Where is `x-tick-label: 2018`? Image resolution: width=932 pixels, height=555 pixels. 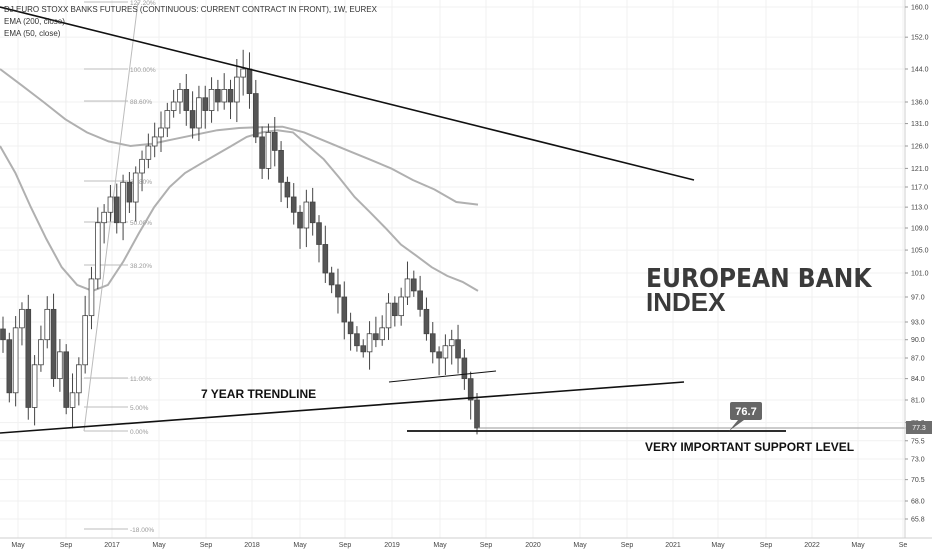
x-tick-label: 2018 is located at coordinates (252, 545).